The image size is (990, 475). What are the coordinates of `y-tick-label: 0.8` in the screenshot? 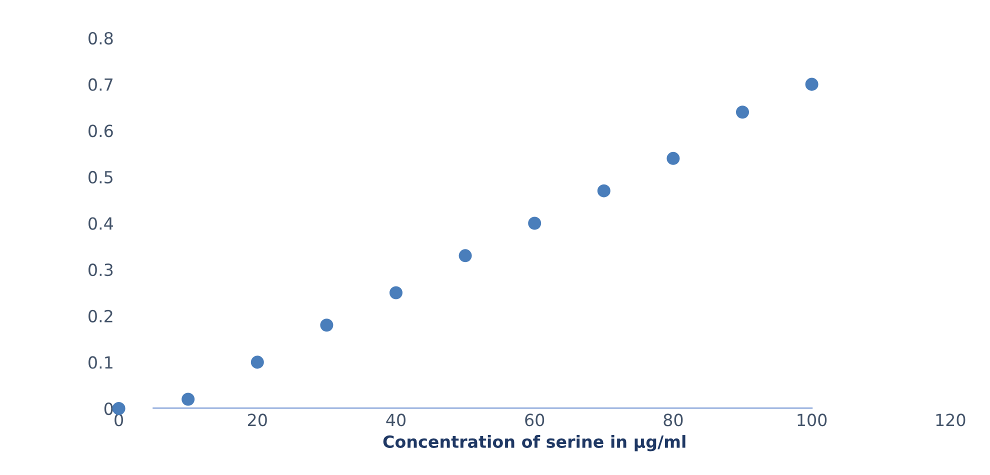 It's located at (100, 38).